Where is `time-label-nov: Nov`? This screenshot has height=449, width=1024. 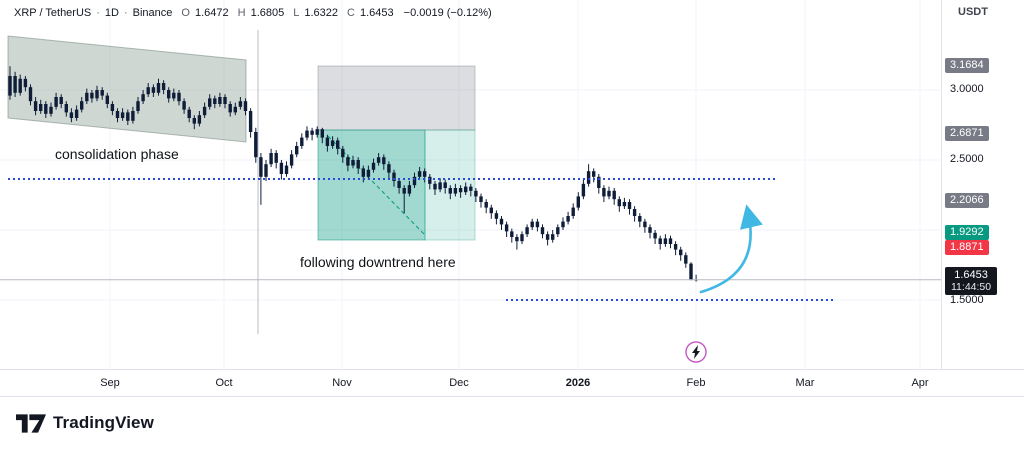
time-label-nov: Nov is located at coordinates (342, 383).